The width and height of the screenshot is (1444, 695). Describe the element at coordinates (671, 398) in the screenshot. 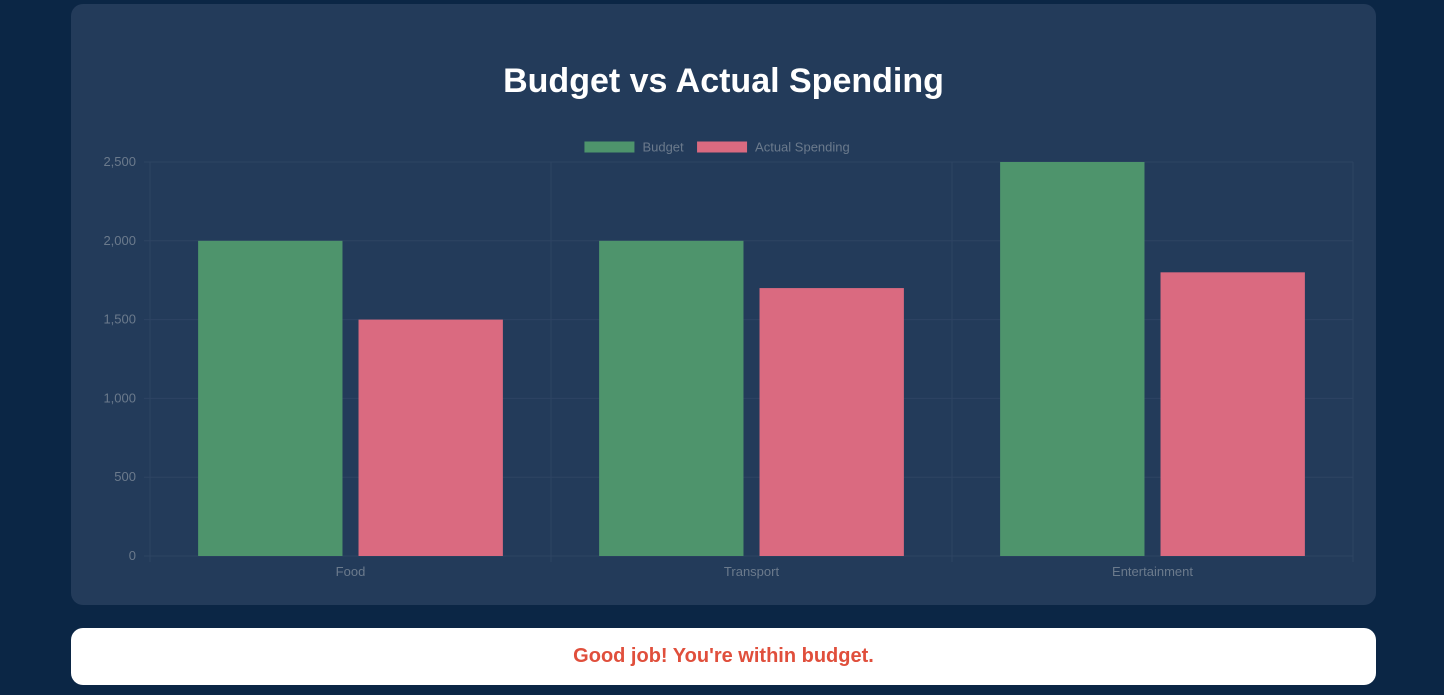

I see `bar-budget-transport` at that location.